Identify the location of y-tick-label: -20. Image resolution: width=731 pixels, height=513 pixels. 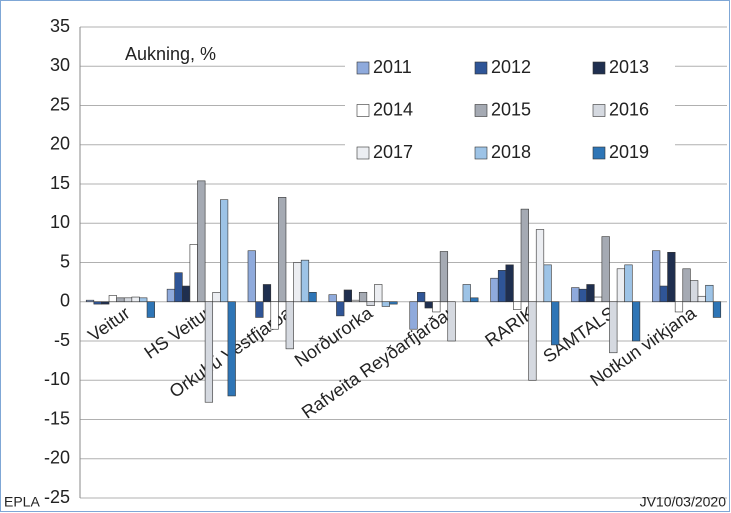
(57, 458).